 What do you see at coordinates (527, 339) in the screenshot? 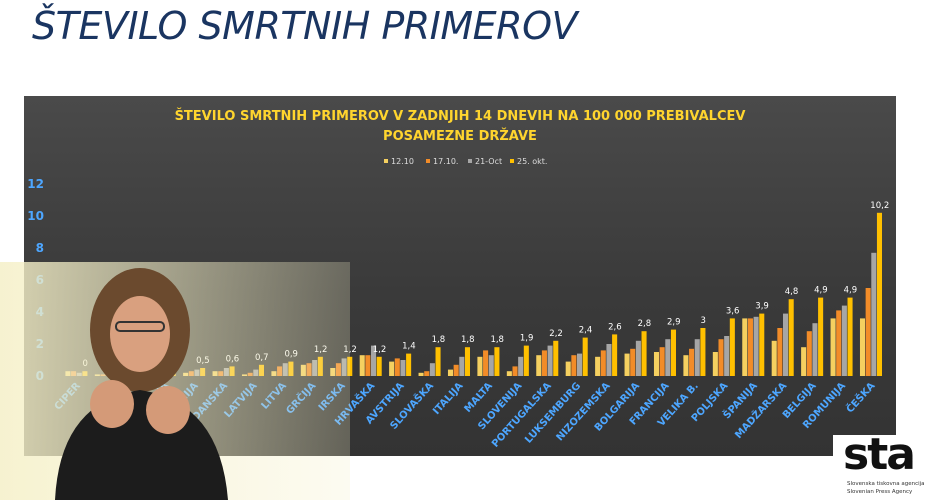
I see `data-label-15: 1,9` at bounding box center [527, 339].